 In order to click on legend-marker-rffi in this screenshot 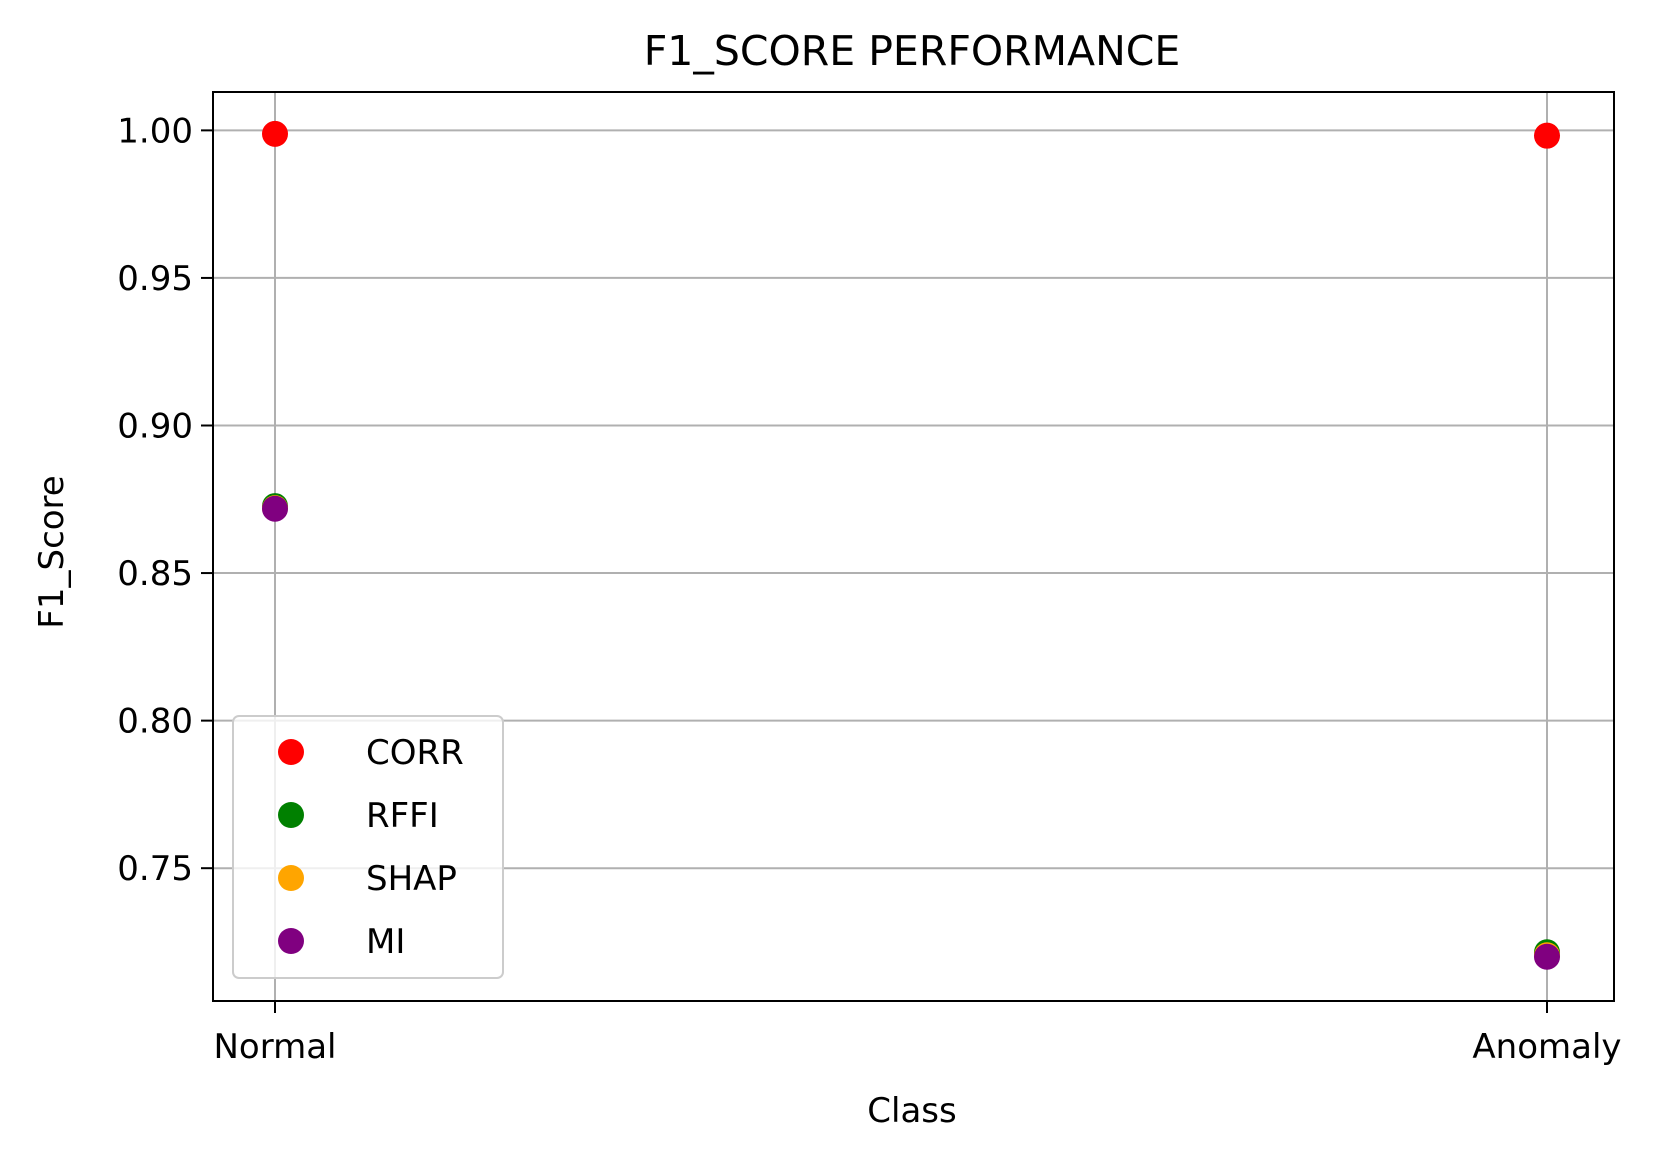, I will do `click(291, 815)`.